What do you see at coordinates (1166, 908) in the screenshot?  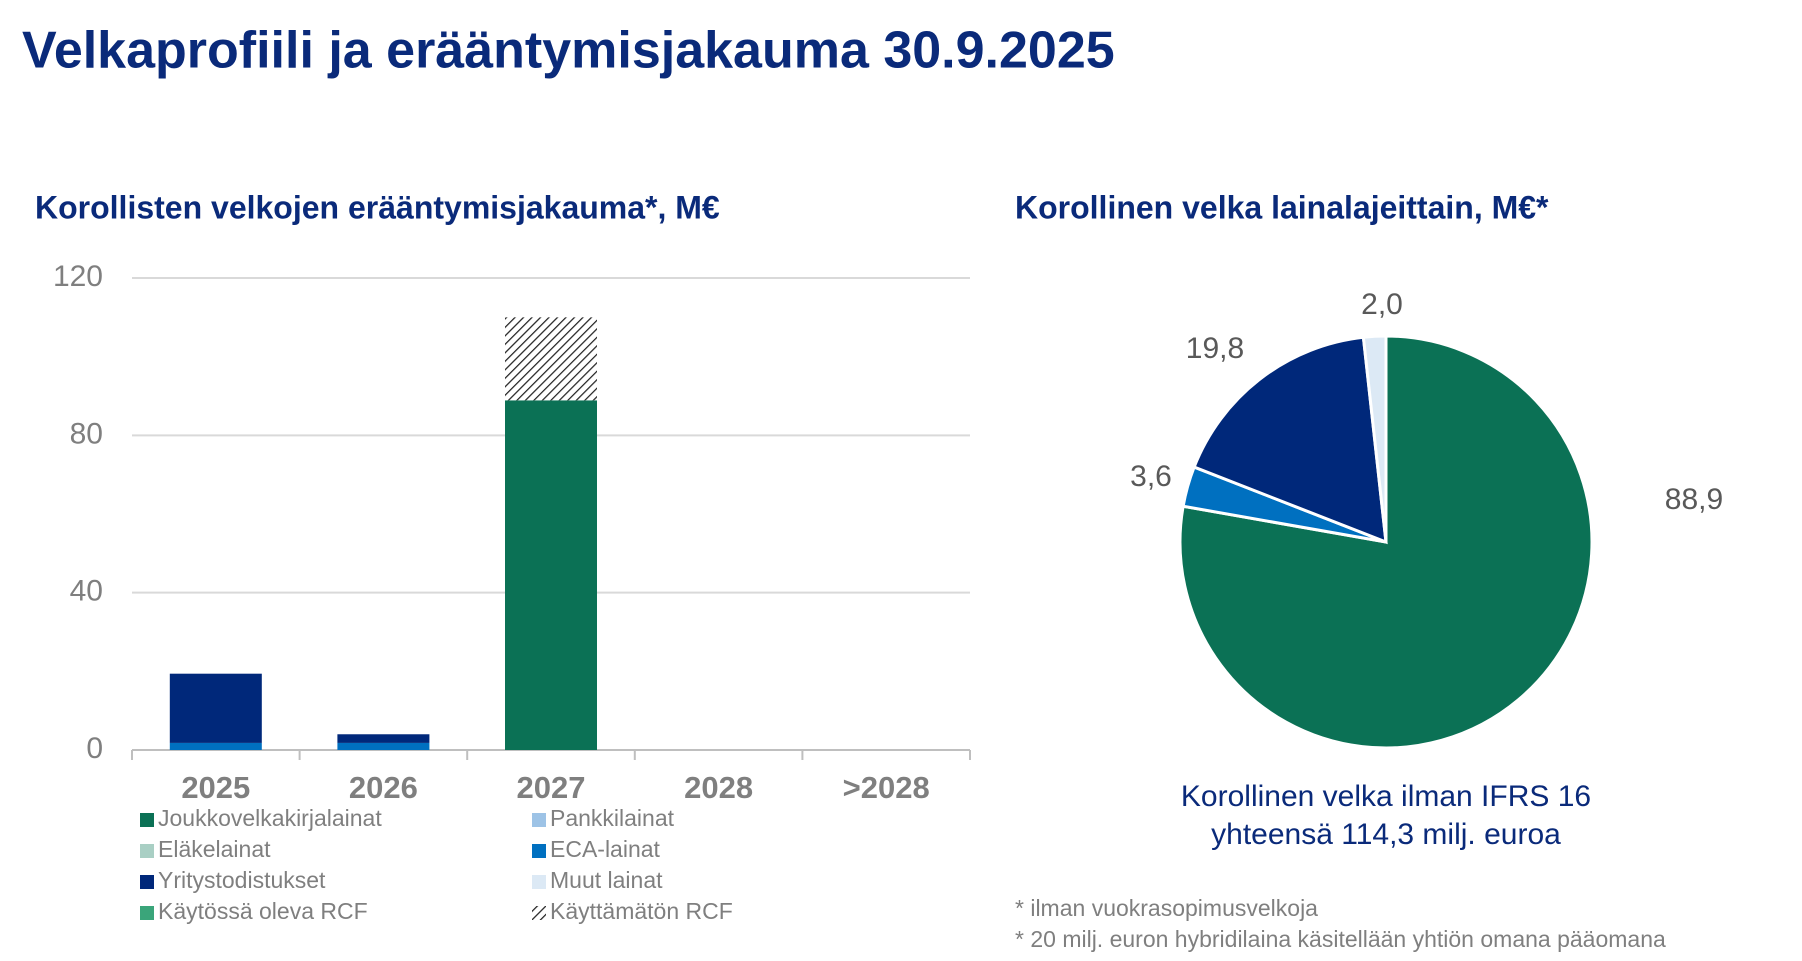 I see `footnote: * ilman vuokrasopimusvelkoja` at bounding box center [1166, 908].